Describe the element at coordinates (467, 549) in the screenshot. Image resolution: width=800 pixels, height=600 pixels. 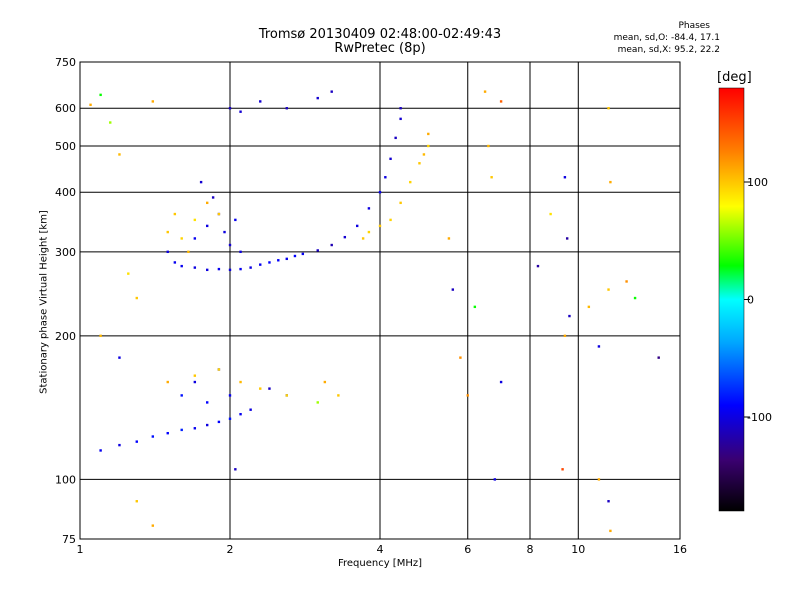
I see `x-tick-label: 6` at that location.